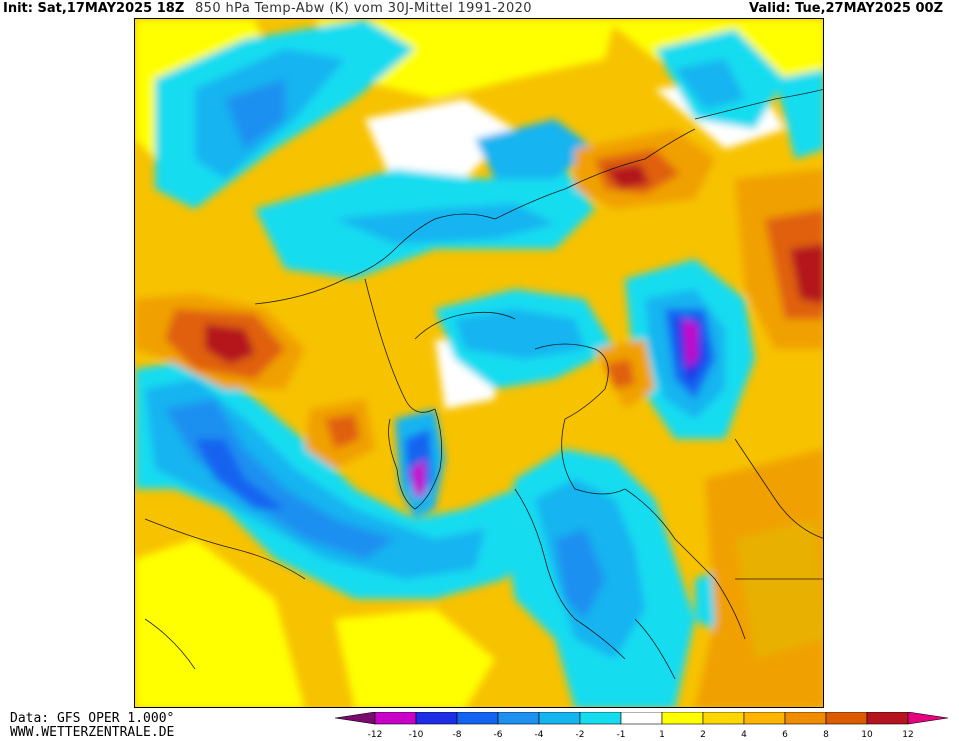  What do you see at coordinates (744, 735) in the screenshot?
I see `legend-tick-label: 4` at bounding box center [744, 735].